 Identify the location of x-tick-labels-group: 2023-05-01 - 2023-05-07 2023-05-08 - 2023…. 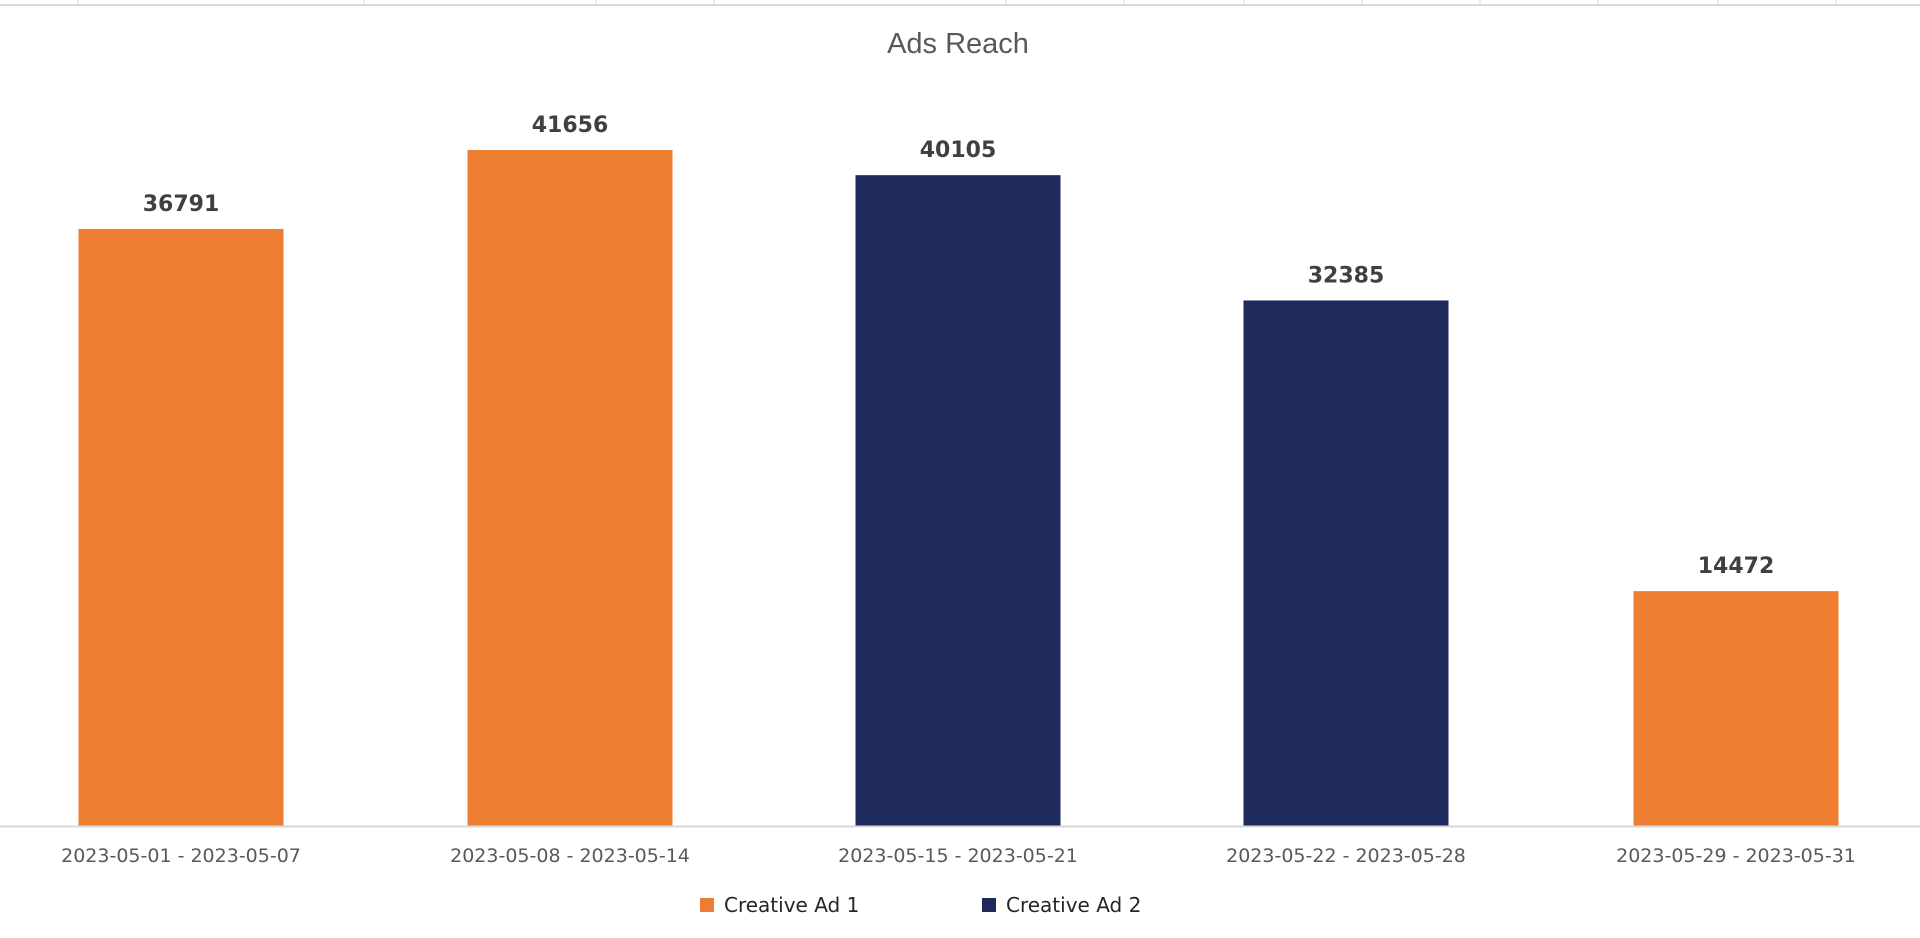
(958, 856).